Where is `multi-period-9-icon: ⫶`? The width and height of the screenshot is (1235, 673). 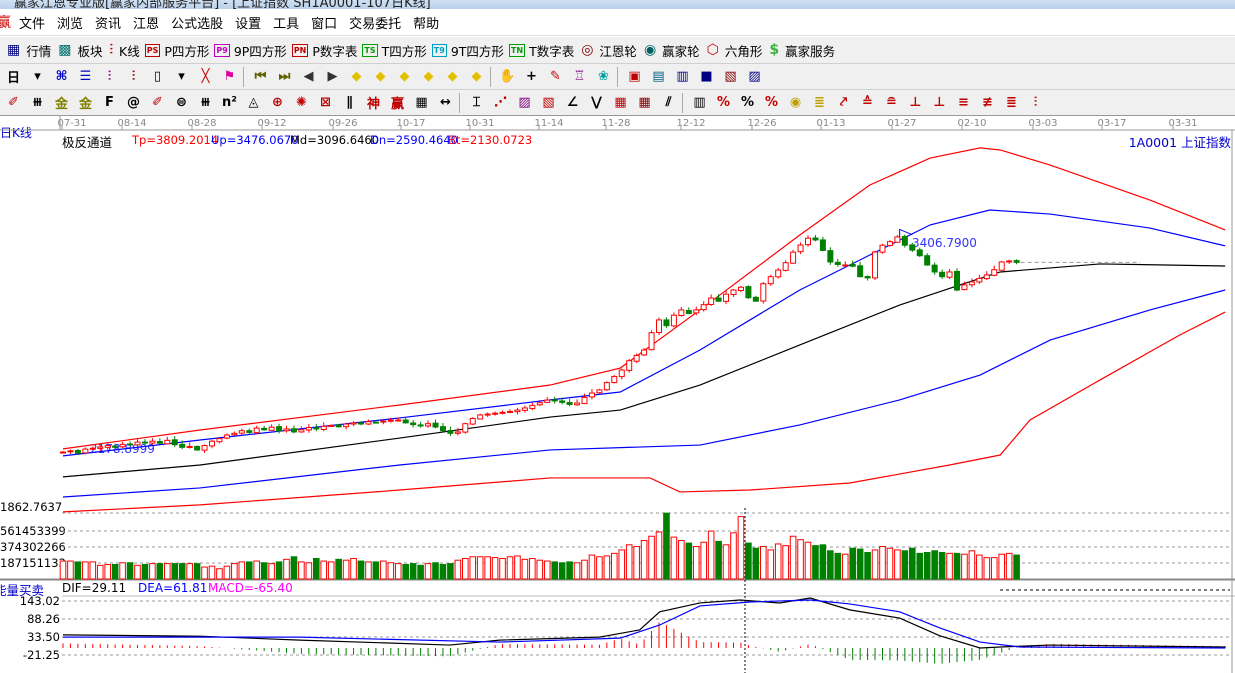 multi-period-9-icon: ⫶ is located at coordinates (133, 76).